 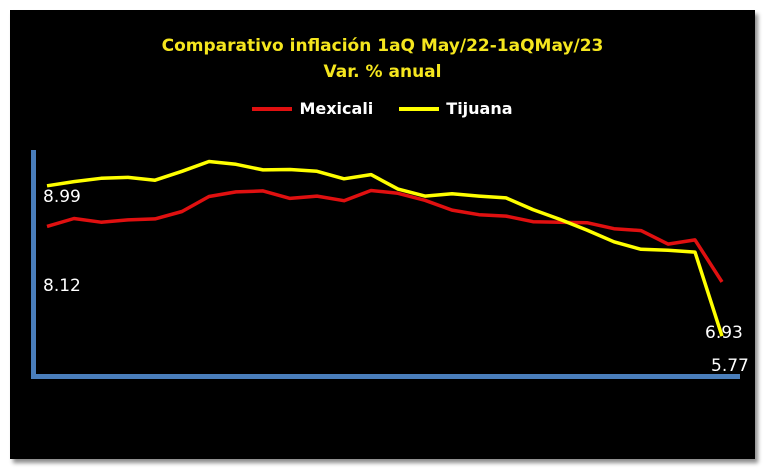 I want to click on legend-swatch-mexicali, so click(x=272, y=108).